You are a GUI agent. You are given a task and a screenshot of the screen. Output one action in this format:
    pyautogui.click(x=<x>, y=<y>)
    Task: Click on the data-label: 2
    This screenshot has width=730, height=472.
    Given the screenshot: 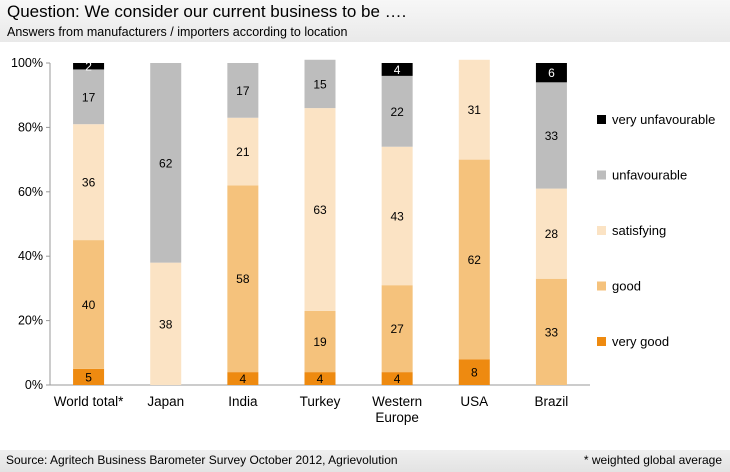 What is the action you would take?
    pyautogui.click(x=88, y=67)
    